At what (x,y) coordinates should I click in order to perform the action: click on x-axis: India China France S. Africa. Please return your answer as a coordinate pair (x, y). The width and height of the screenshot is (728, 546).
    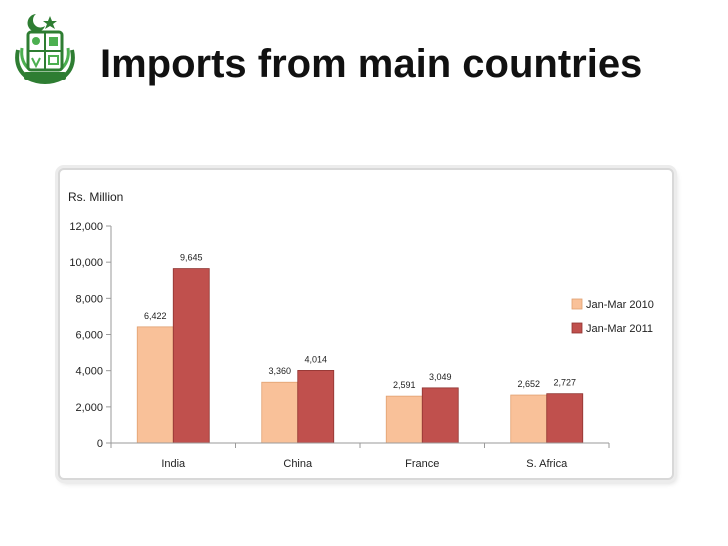
    Looking at the image, I should click on (360, 456).